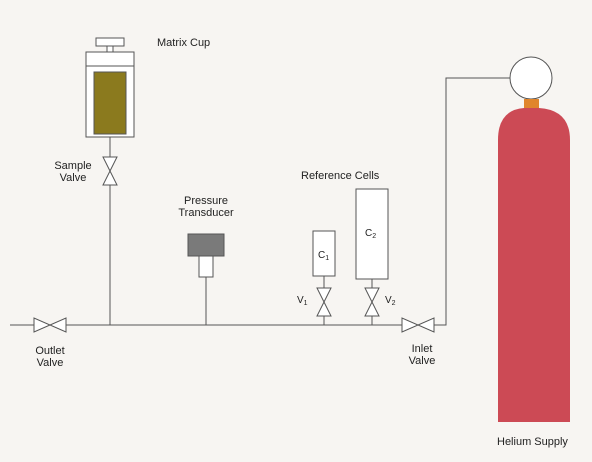  What do you see at coordinates (340, 176) in the screenshot?
I see `reference-cells-label: Reference Cells` at bounding box center [340, 176].